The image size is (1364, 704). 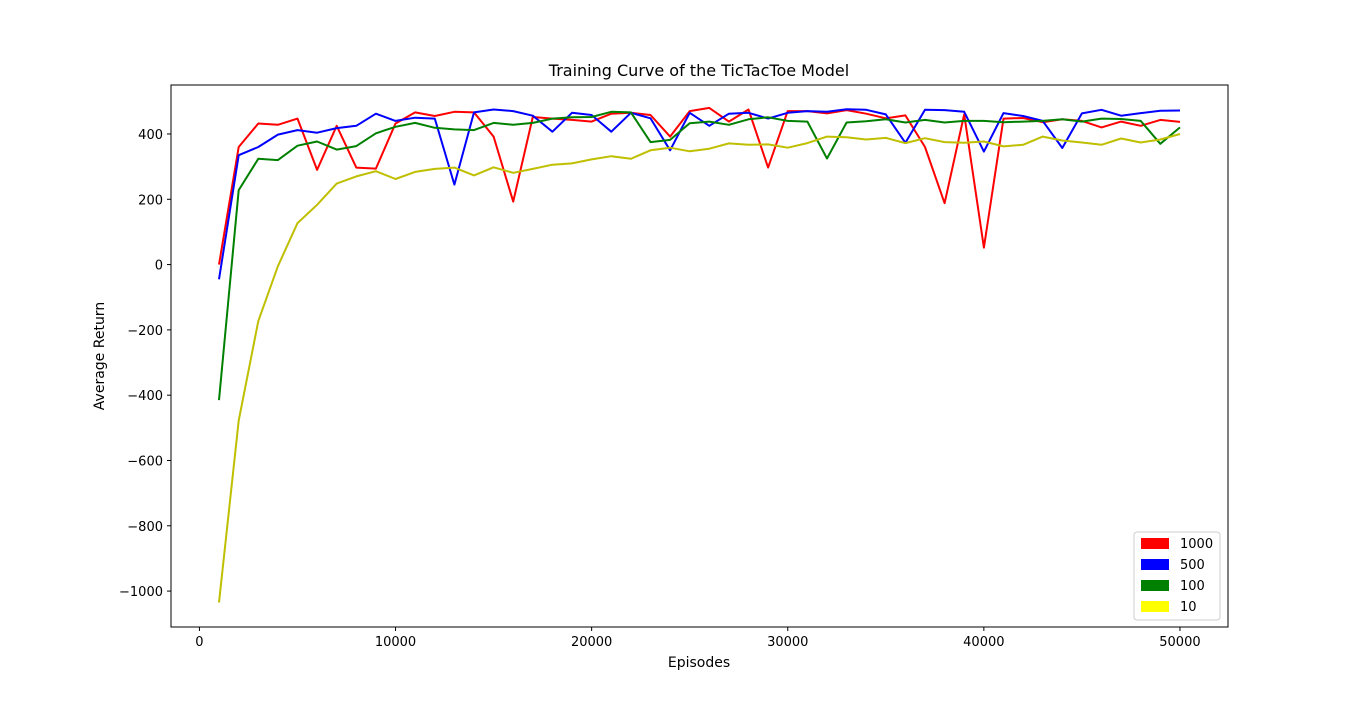 What do you see at coordinates (150, 200) in the screenshot?
I see `y-tick-label: 200` at bounding box center [150, 200].